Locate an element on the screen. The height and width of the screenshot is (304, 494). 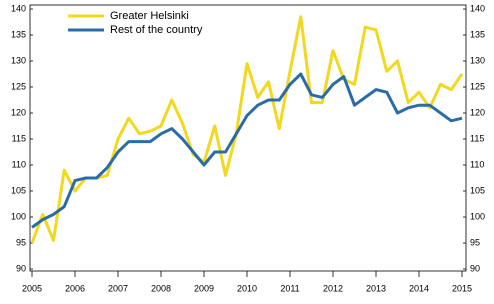
y-tick-label: 105 is located at coordinates (18, 190).